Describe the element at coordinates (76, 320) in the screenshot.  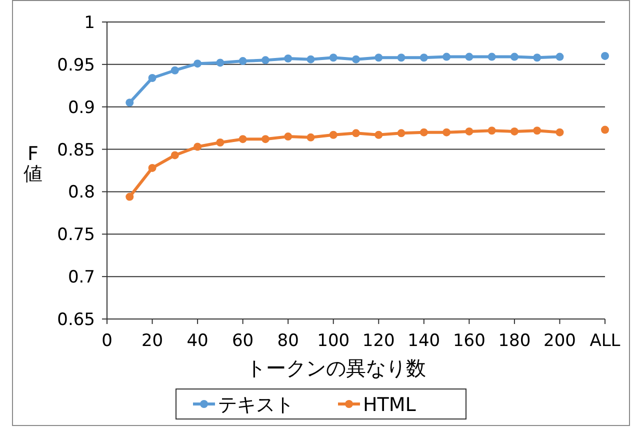
I see `y-tick-label: 0.65` at that location.